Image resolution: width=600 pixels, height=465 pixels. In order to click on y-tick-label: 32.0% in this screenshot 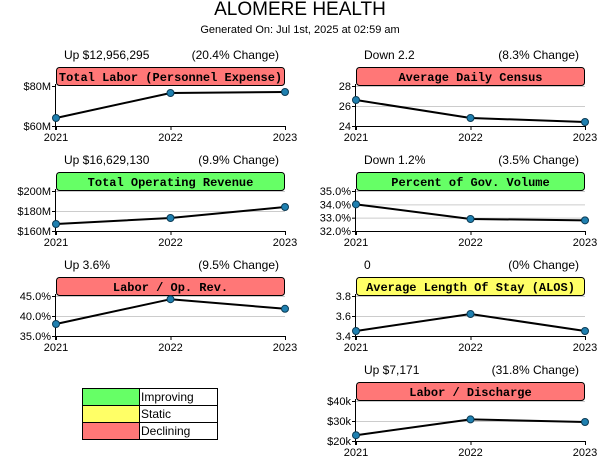, I will do `click(335, 232)`.